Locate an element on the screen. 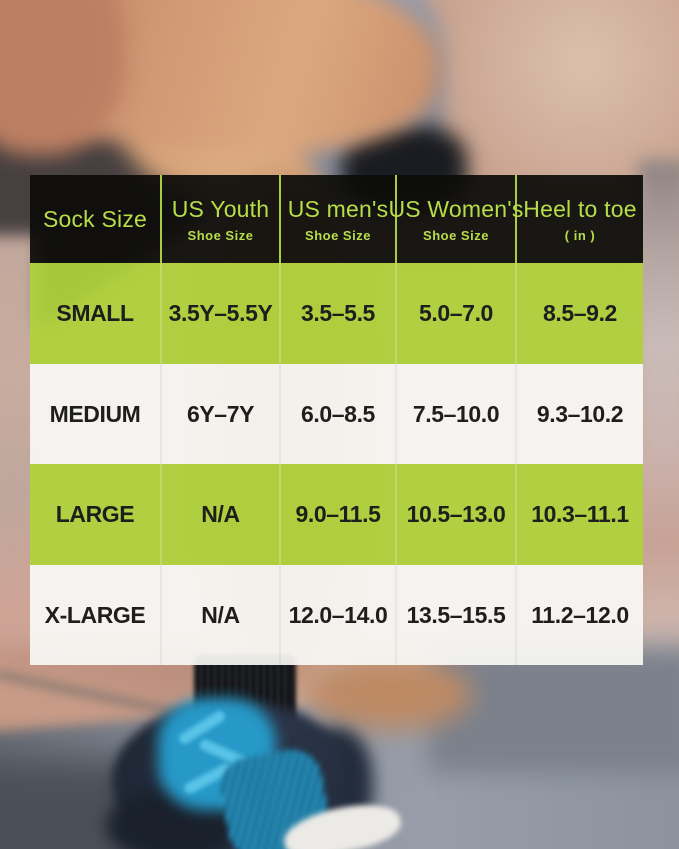 The height and width of the screenshot is (849, 679). header-title: Sock Size is located at coordinates (95, 218).